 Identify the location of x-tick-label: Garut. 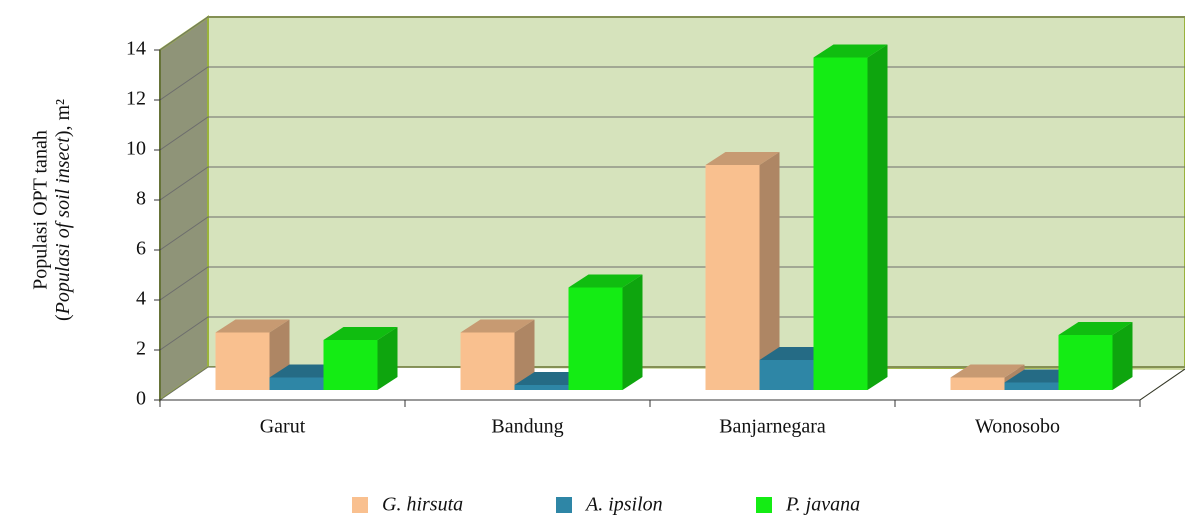
(283, 427).